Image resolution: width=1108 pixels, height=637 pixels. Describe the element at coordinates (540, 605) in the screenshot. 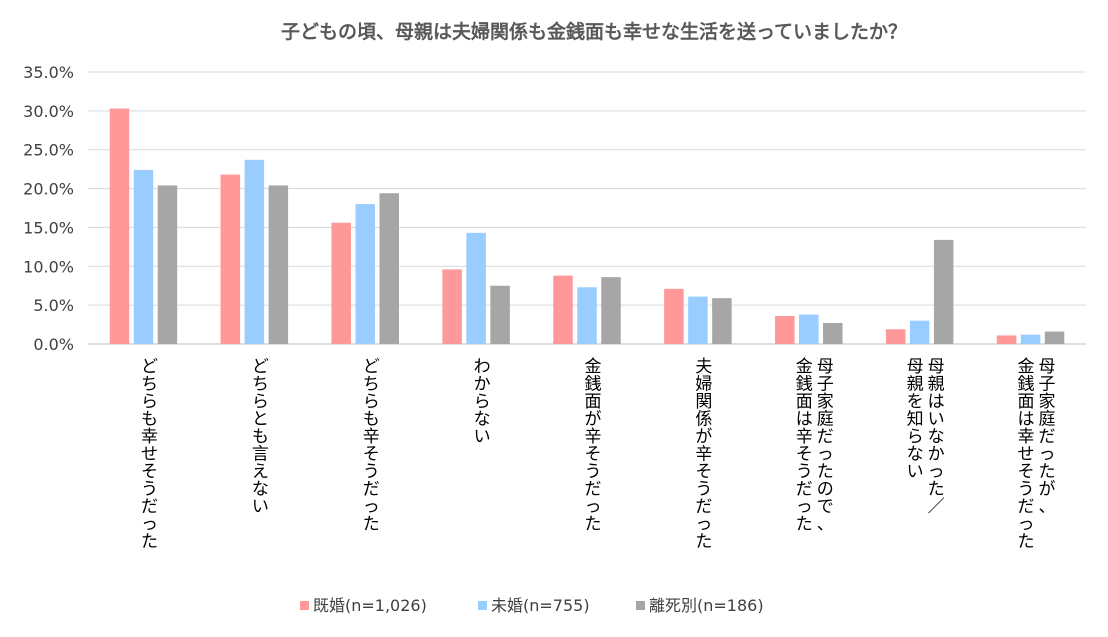

I see `legend-label: 未婚(n=755)` at that location.